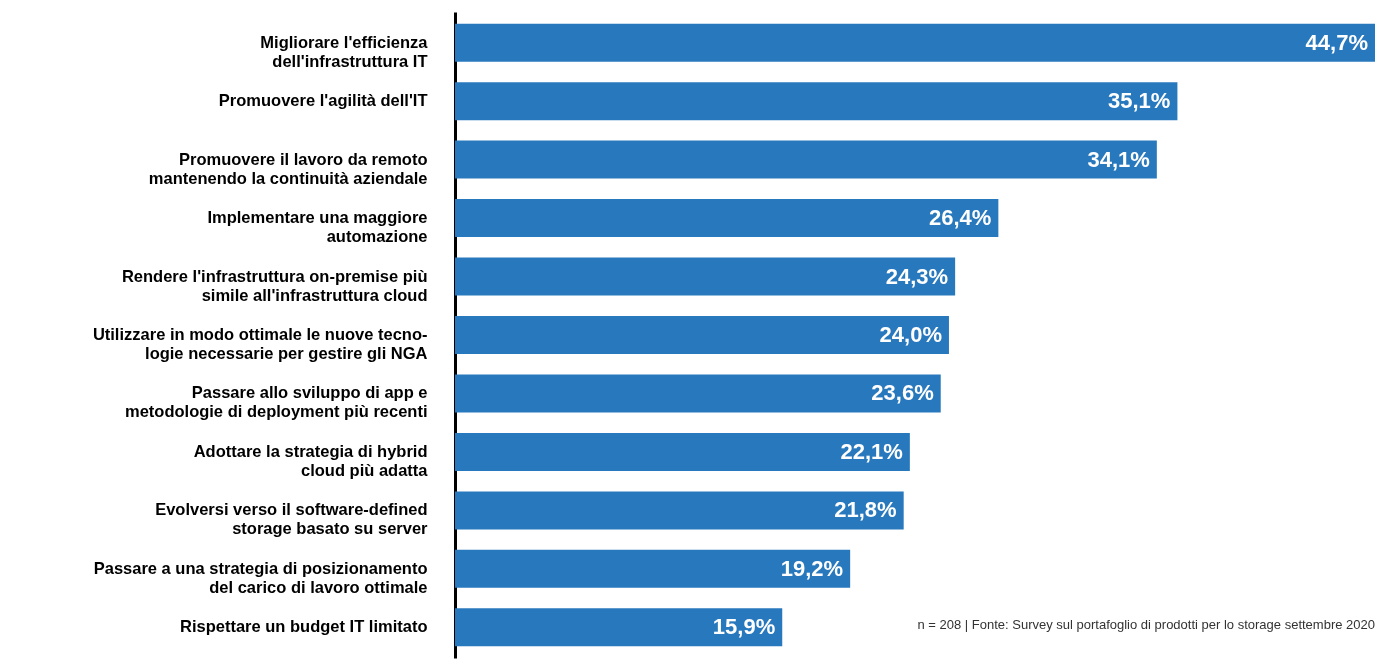 The height and width of the screenshot is (663, 1379). What do you see at coordinates (344, 51) in the screenshot?
I see `y-tick-label: Migliorare l'efficienza dell'infrastruttura IT` at bounding box center [344, 51].